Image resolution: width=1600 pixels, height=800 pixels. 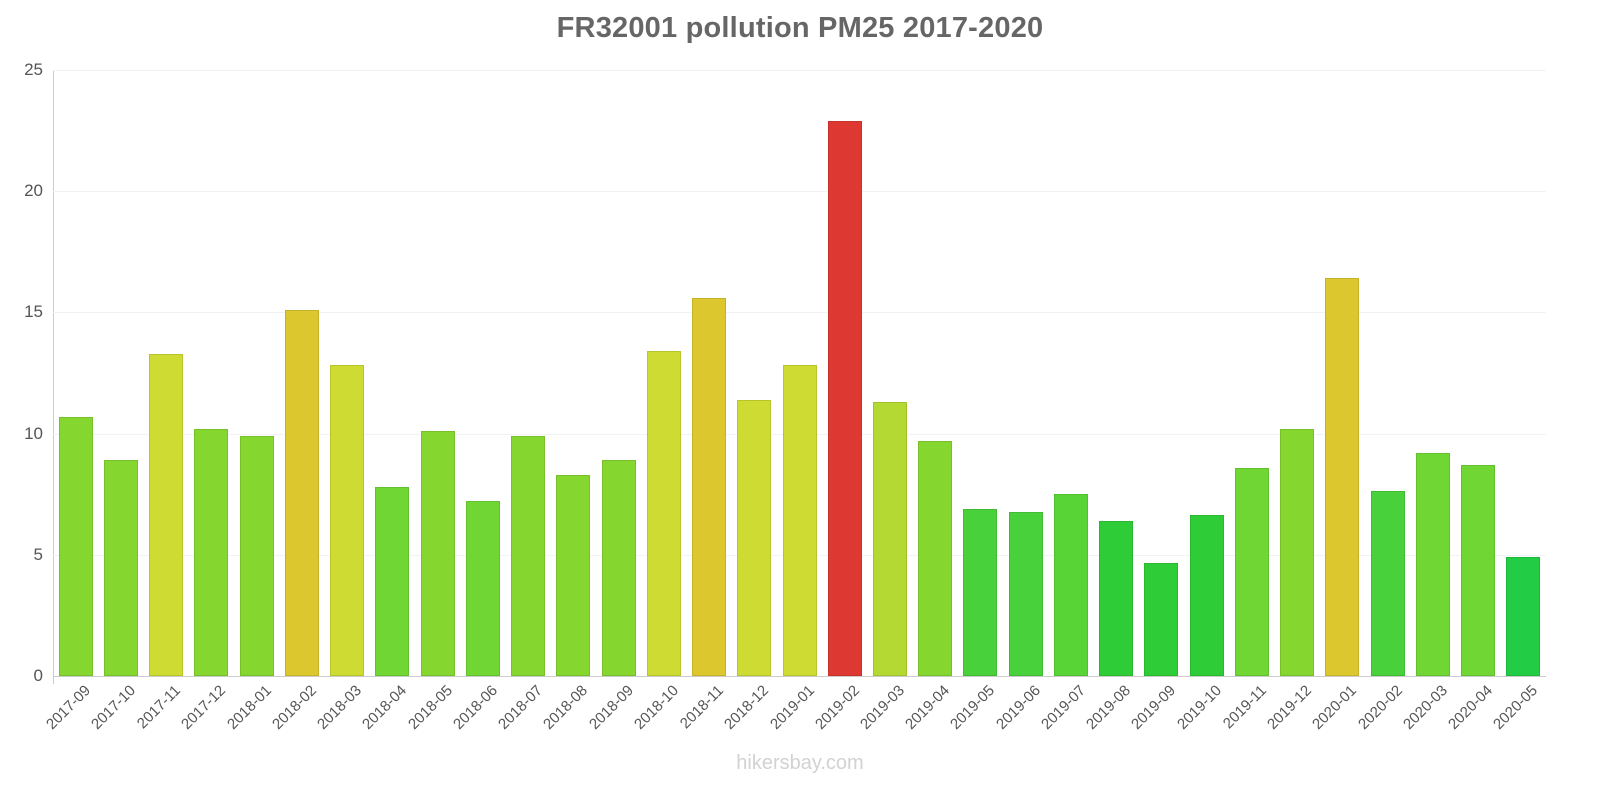 What do you see at coordinates (33, 312) in the screenshot?
I see `y-tick-label: 15` at bounding box center [33, 312].